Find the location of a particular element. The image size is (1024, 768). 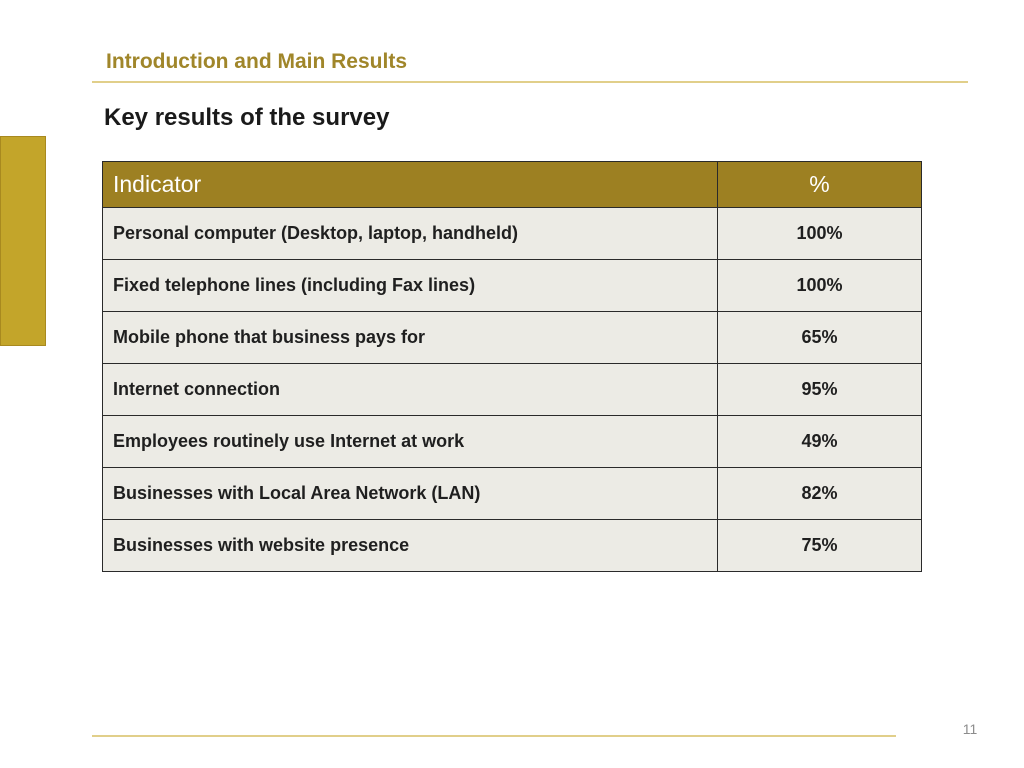

section-header: Introduction and Main Results is located at coordinates (257, 61).